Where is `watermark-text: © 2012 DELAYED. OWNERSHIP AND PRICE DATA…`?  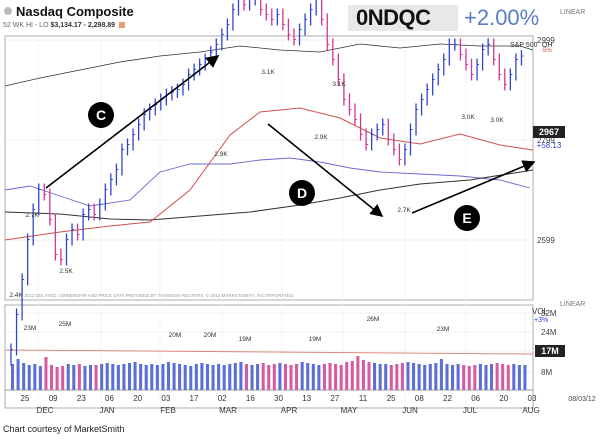 watermark-text: © 2012 DELAYED. OWNERSHIP AND PRICE DATA… is located at coordinates (157, 295).